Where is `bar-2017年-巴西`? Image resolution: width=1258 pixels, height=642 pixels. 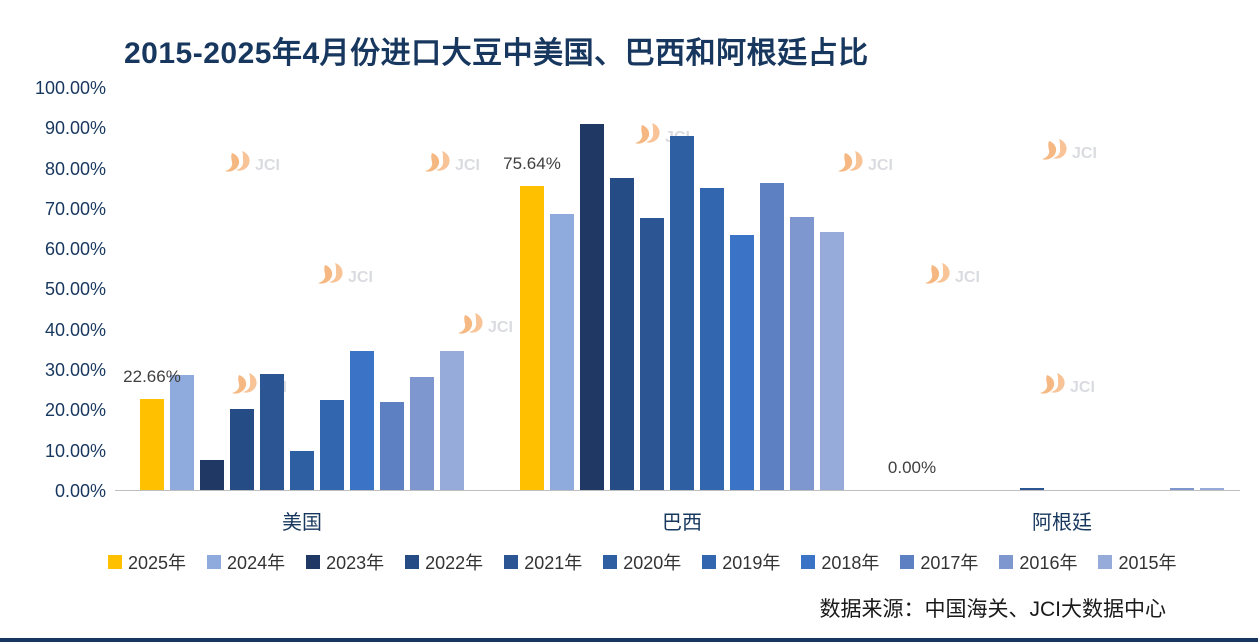 bar-2017年-巴西 is located at coordinates (772, 336).